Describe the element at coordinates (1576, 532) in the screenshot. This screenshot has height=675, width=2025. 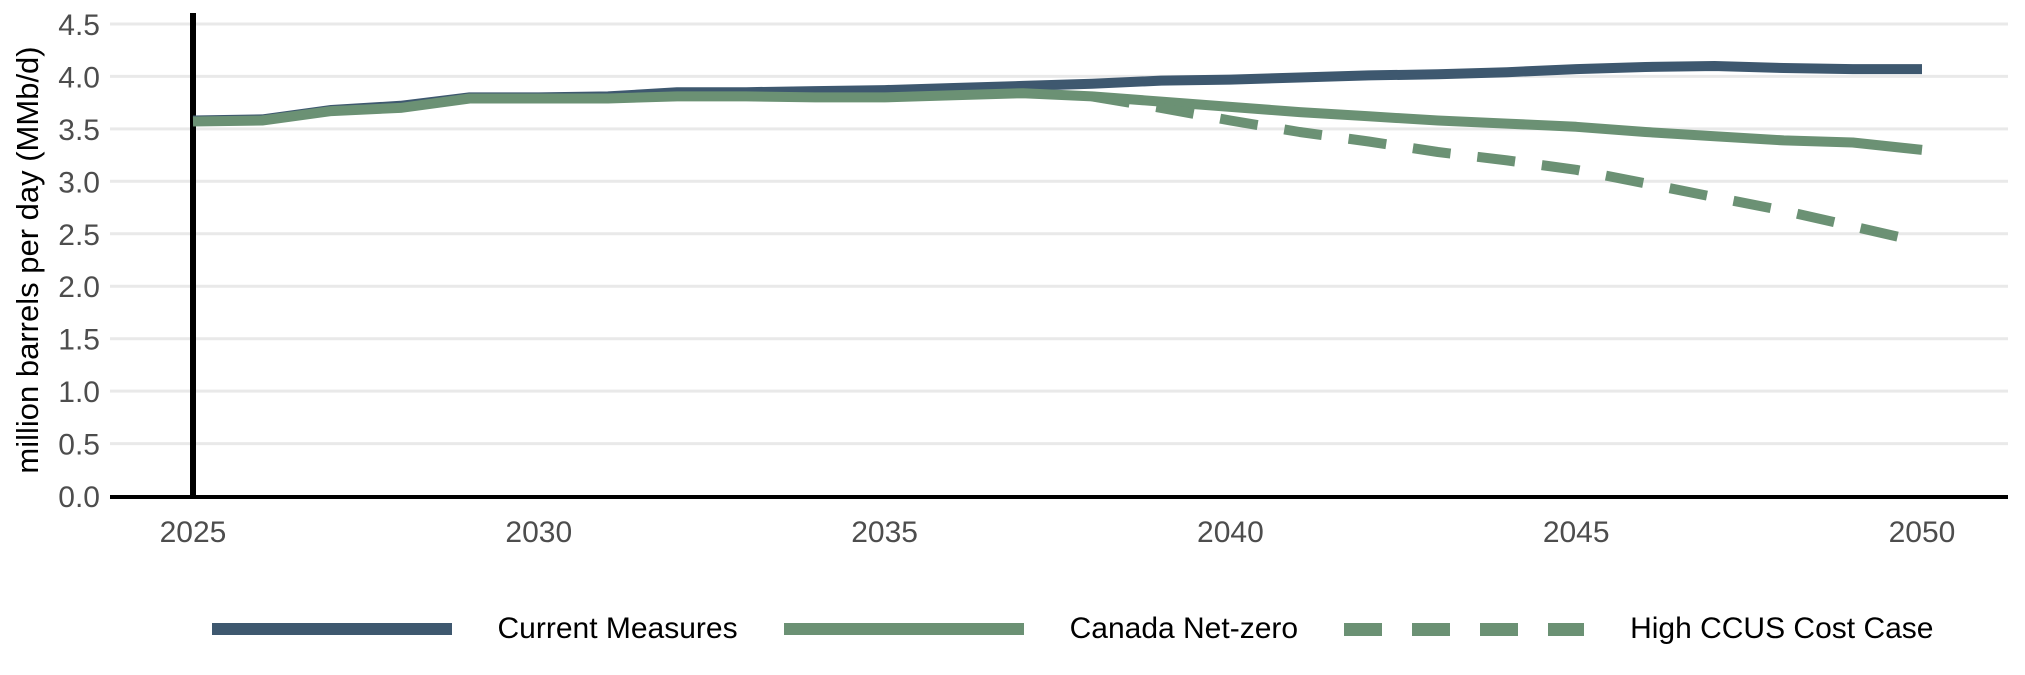
I see `x-tick-label: 2045` at that location.